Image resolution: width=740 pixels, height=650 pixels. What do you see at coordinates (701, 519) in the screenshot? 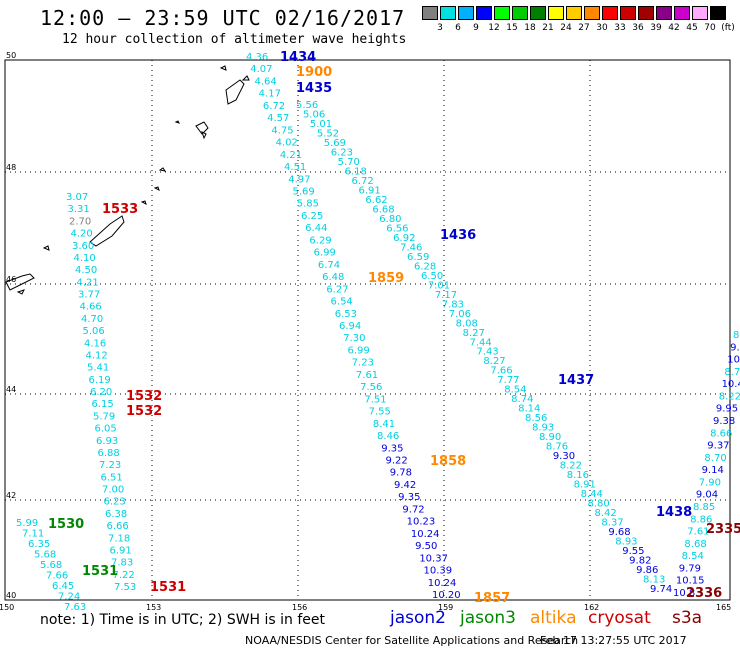
I see `track-value: 8.86` at bounding box center [701, 519].